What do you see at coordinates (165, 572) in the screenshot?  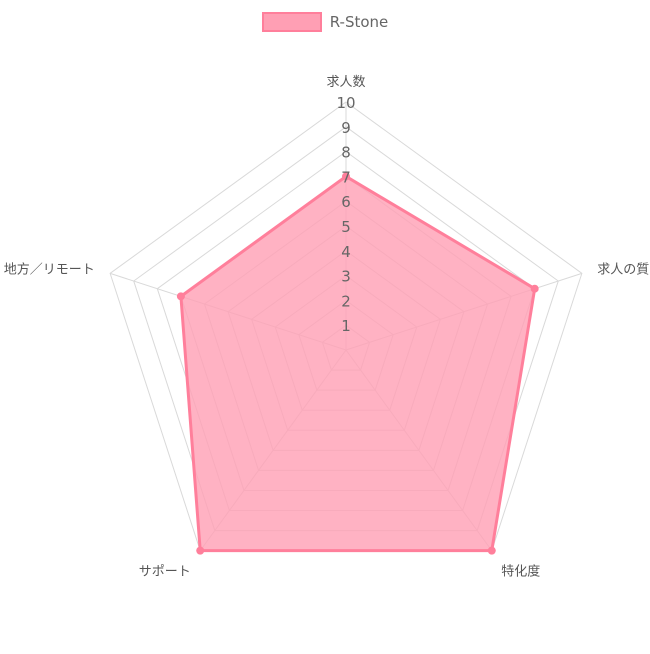 I see `axis-label-4: サポート` at bounding box center [165, 572].